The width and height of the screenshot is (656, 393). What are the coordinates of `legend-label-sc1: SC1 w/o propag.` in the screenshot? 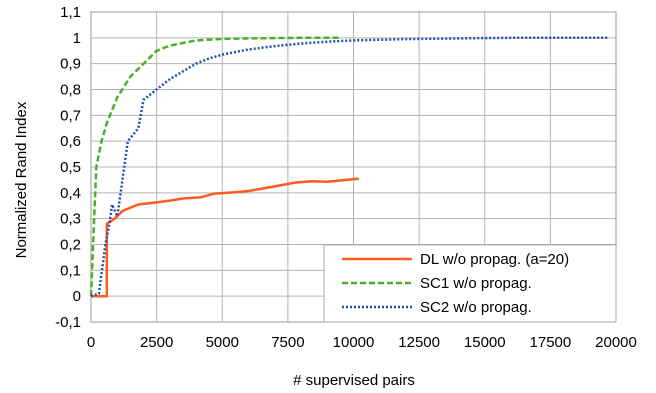 It's located at (476, 283).